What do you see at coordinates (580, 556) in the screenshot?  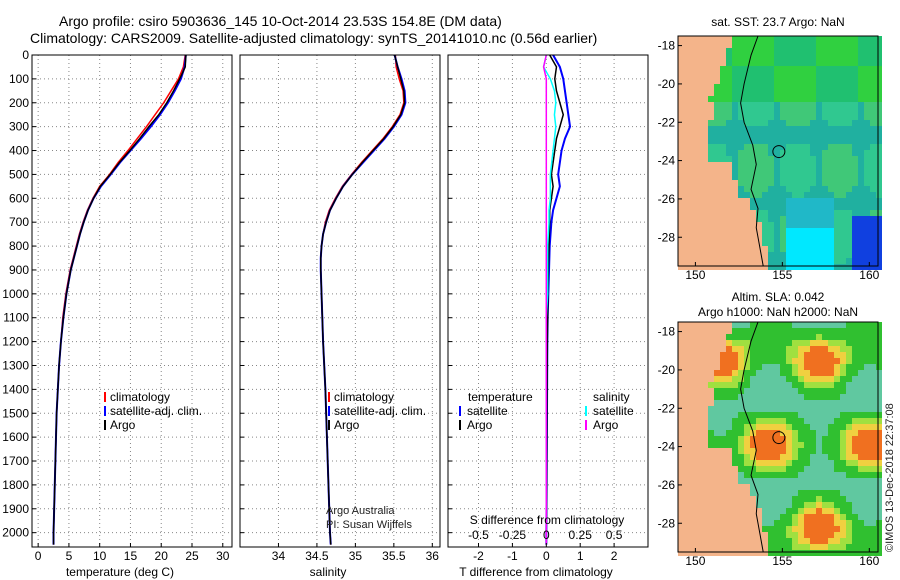 I see `difference-profile-xtick-label: 1` at bounding box center [580, 556].